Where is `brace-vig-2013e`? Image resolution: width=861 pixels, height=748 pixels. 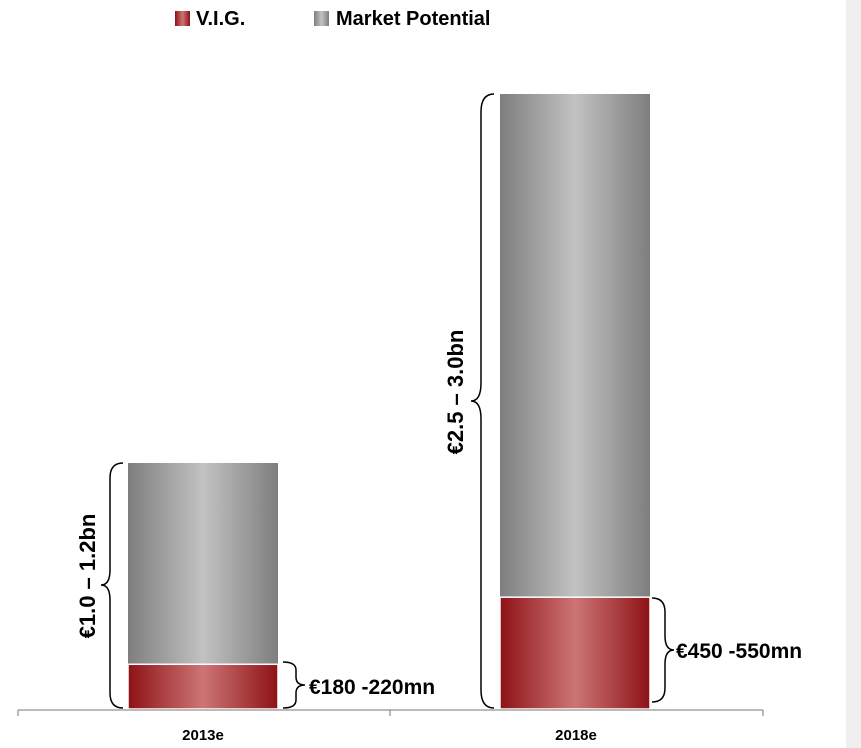 brace-vig-2013e is located at coordinates (294, 685).